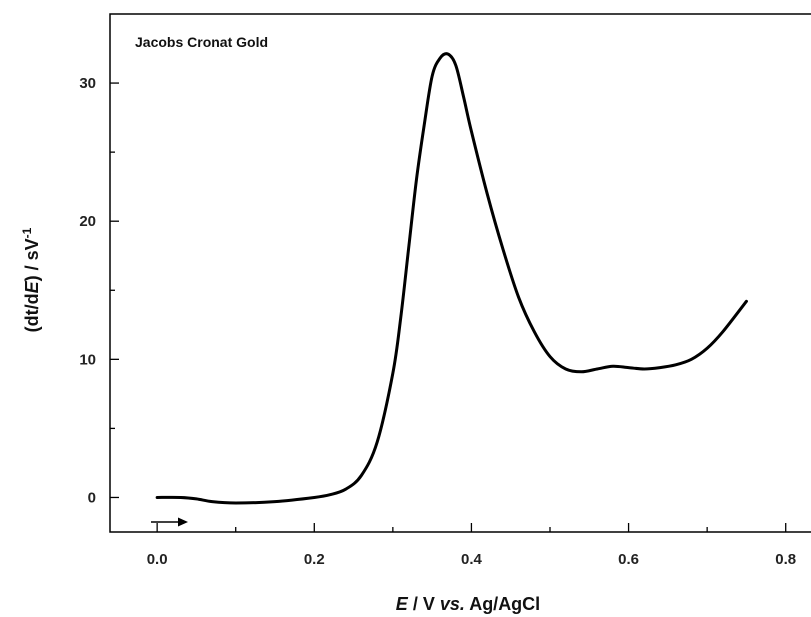 The image size is (811, 617). What do you see at coordinates (314, 559) in the screenshot?
I see `x-tick-label: 0.2` at bounding box center [314, 559].